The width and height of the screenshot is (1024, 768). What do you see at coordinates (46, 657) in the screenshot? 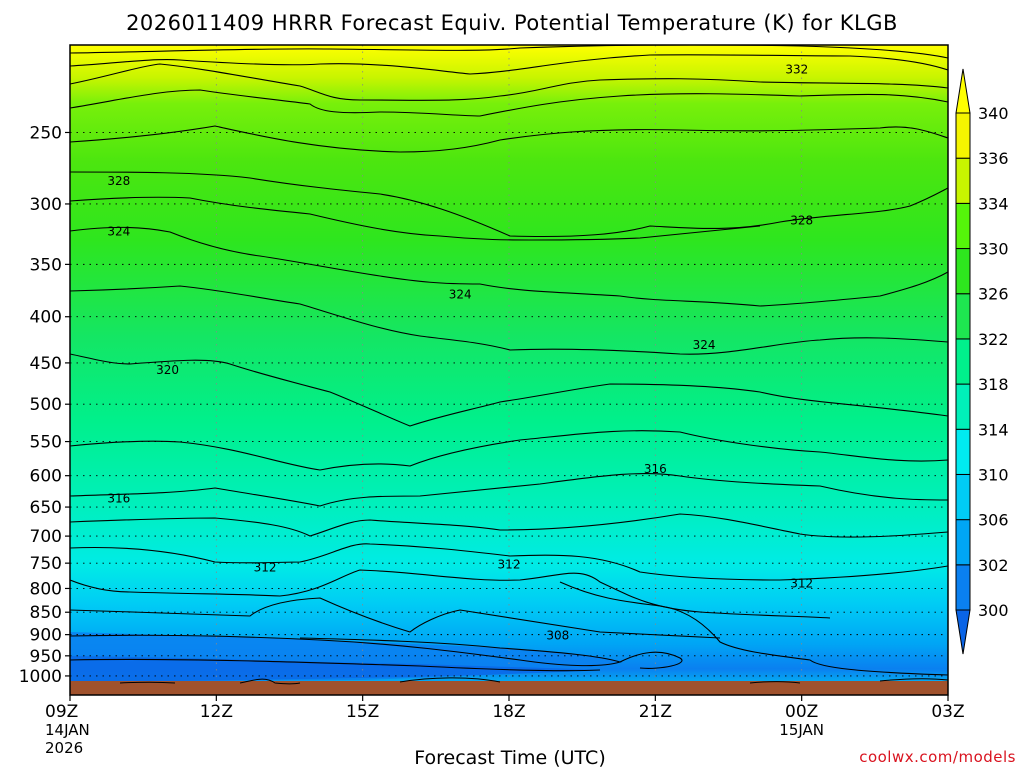
I see `y-tick-label: 950` at bounding box center [46, 657].